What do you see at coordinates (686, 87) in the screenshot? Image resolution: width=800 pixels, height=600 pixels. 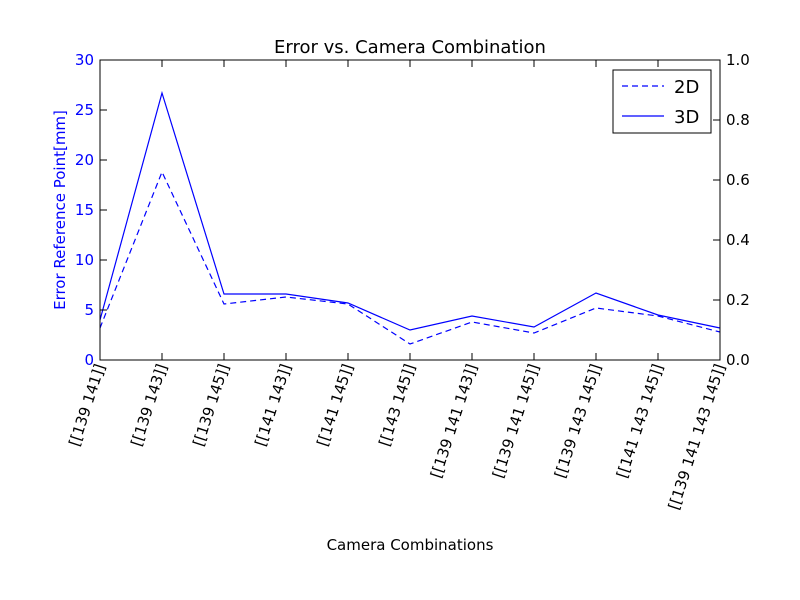 I see `legend-label-2d: 2D` at bounding box center [686, 87].